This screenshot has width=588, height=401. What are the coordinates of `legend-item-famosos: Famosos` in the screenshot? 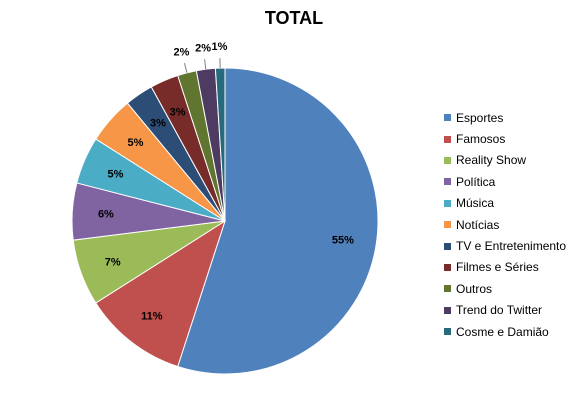 It's located at (505, 138).